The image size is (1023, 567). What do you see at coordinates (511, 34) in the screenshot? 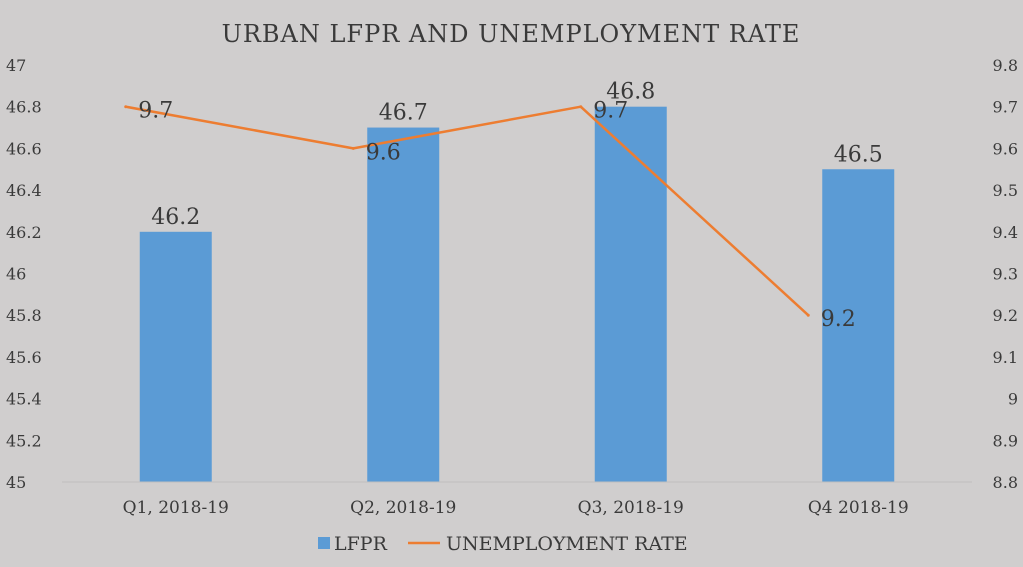
I see `chart-title: URBAN LFPR AND UNEMPLOYMENT RATE` at bounding box center [511, 34].